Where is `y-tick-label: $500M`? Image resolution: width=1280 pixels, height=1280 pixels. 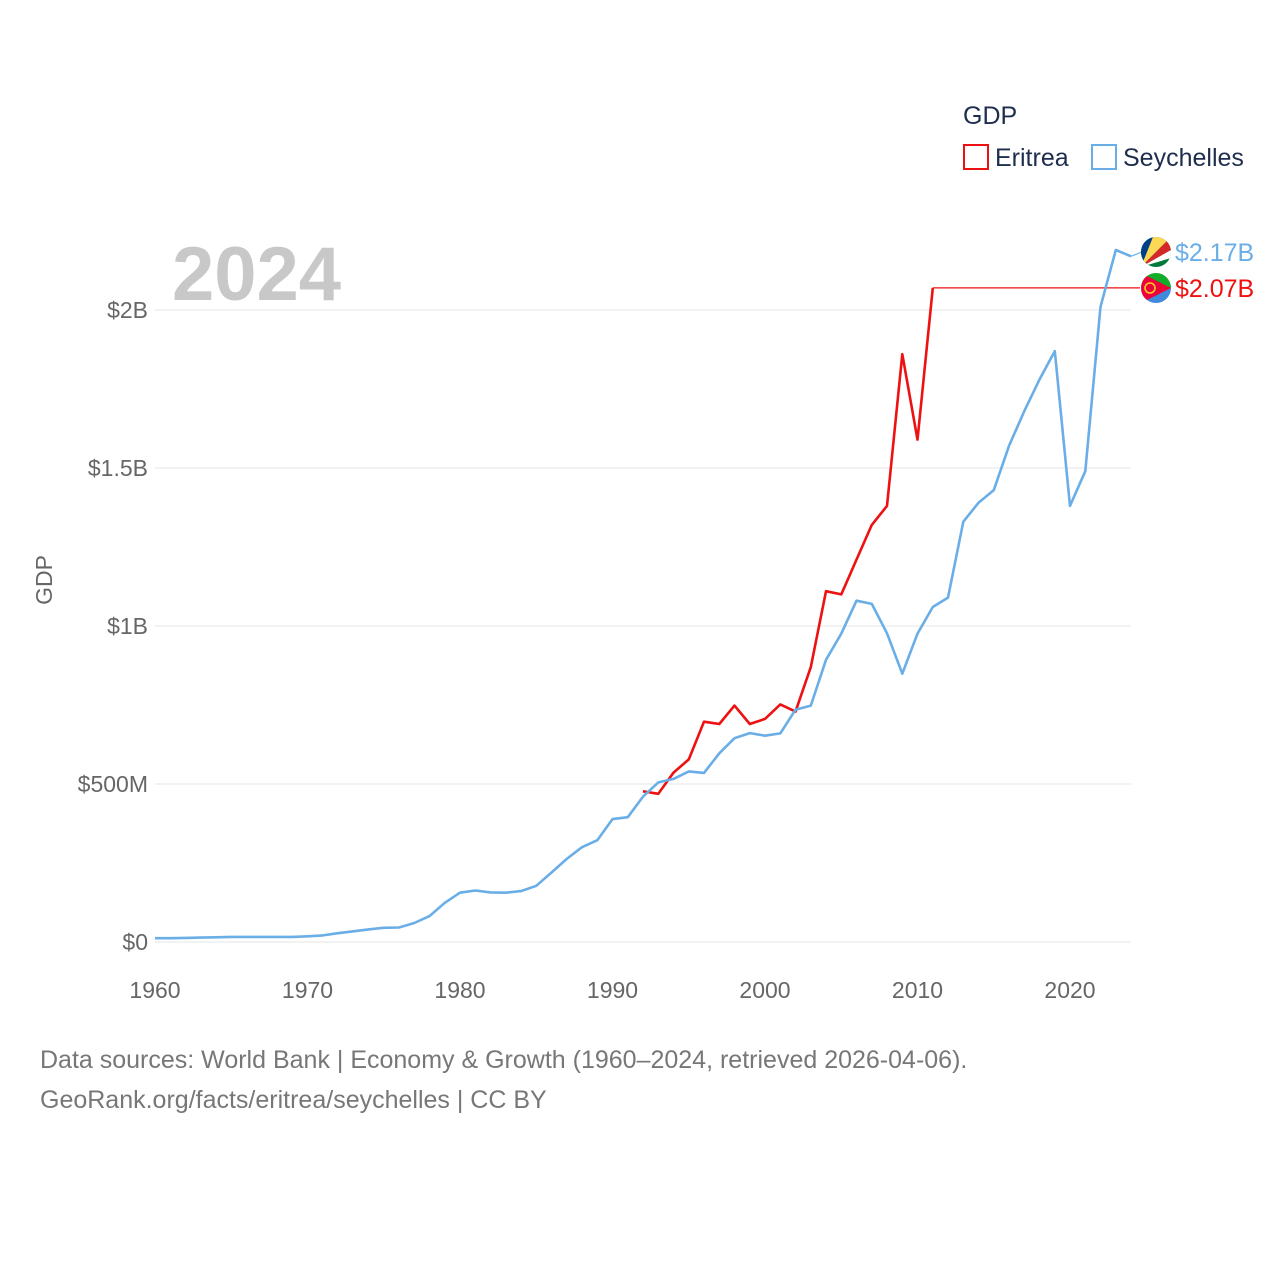 y-tick-label: $500M is located at coordinates (113, 784).